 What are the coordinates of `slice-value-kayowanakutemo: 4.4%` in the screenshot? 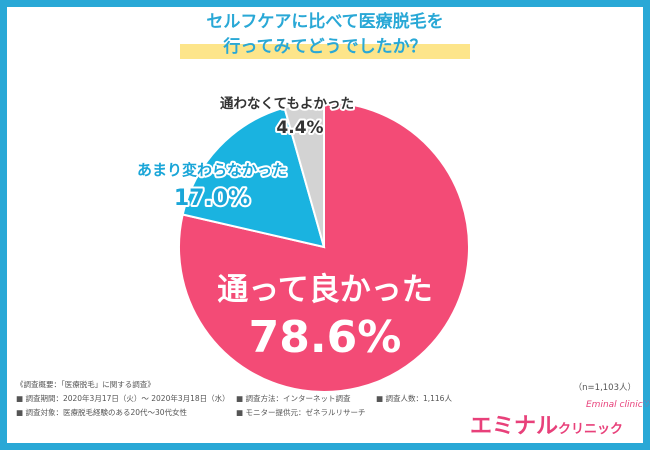 It's located at (299, 128).